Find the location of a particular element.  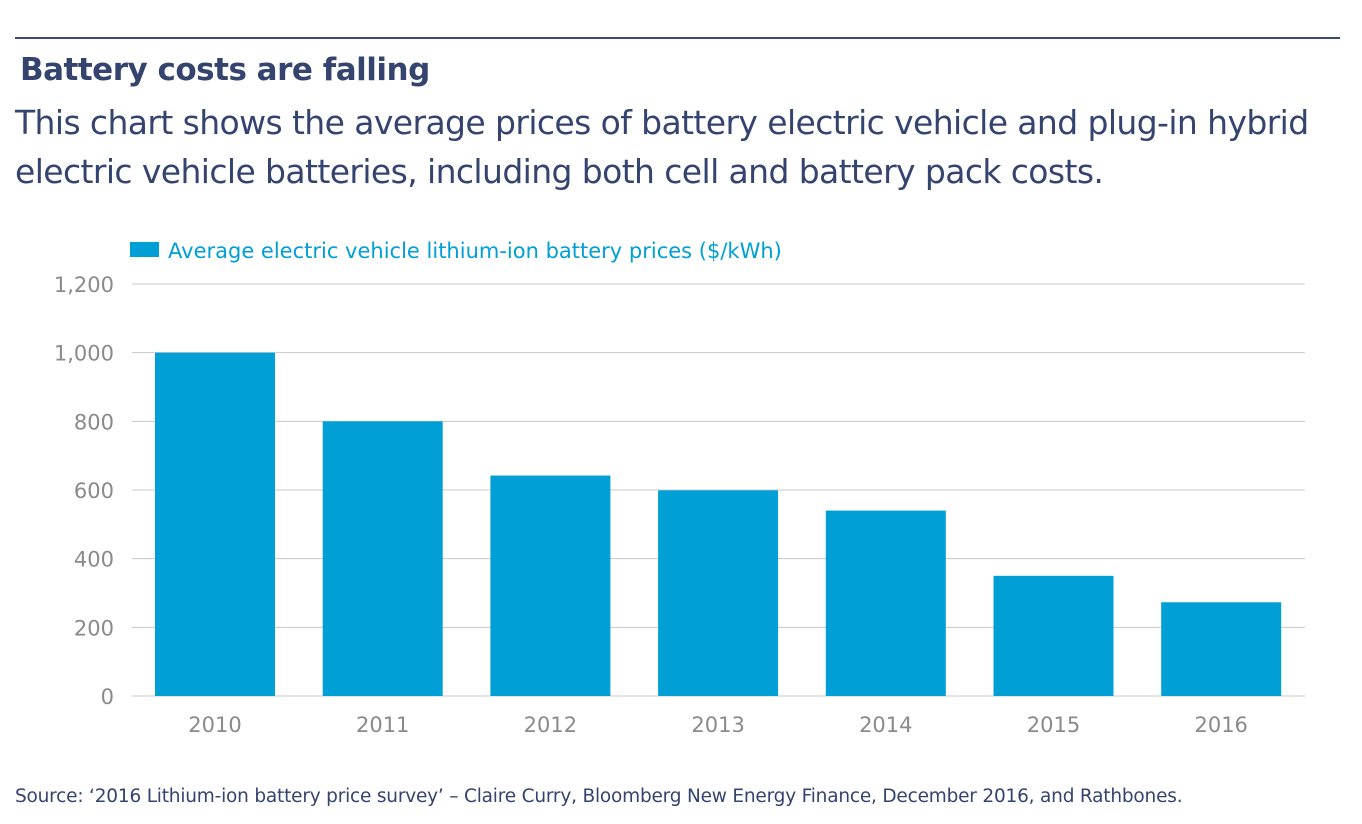

x-tick-label: 2013 is located at coordinates (717, 725).